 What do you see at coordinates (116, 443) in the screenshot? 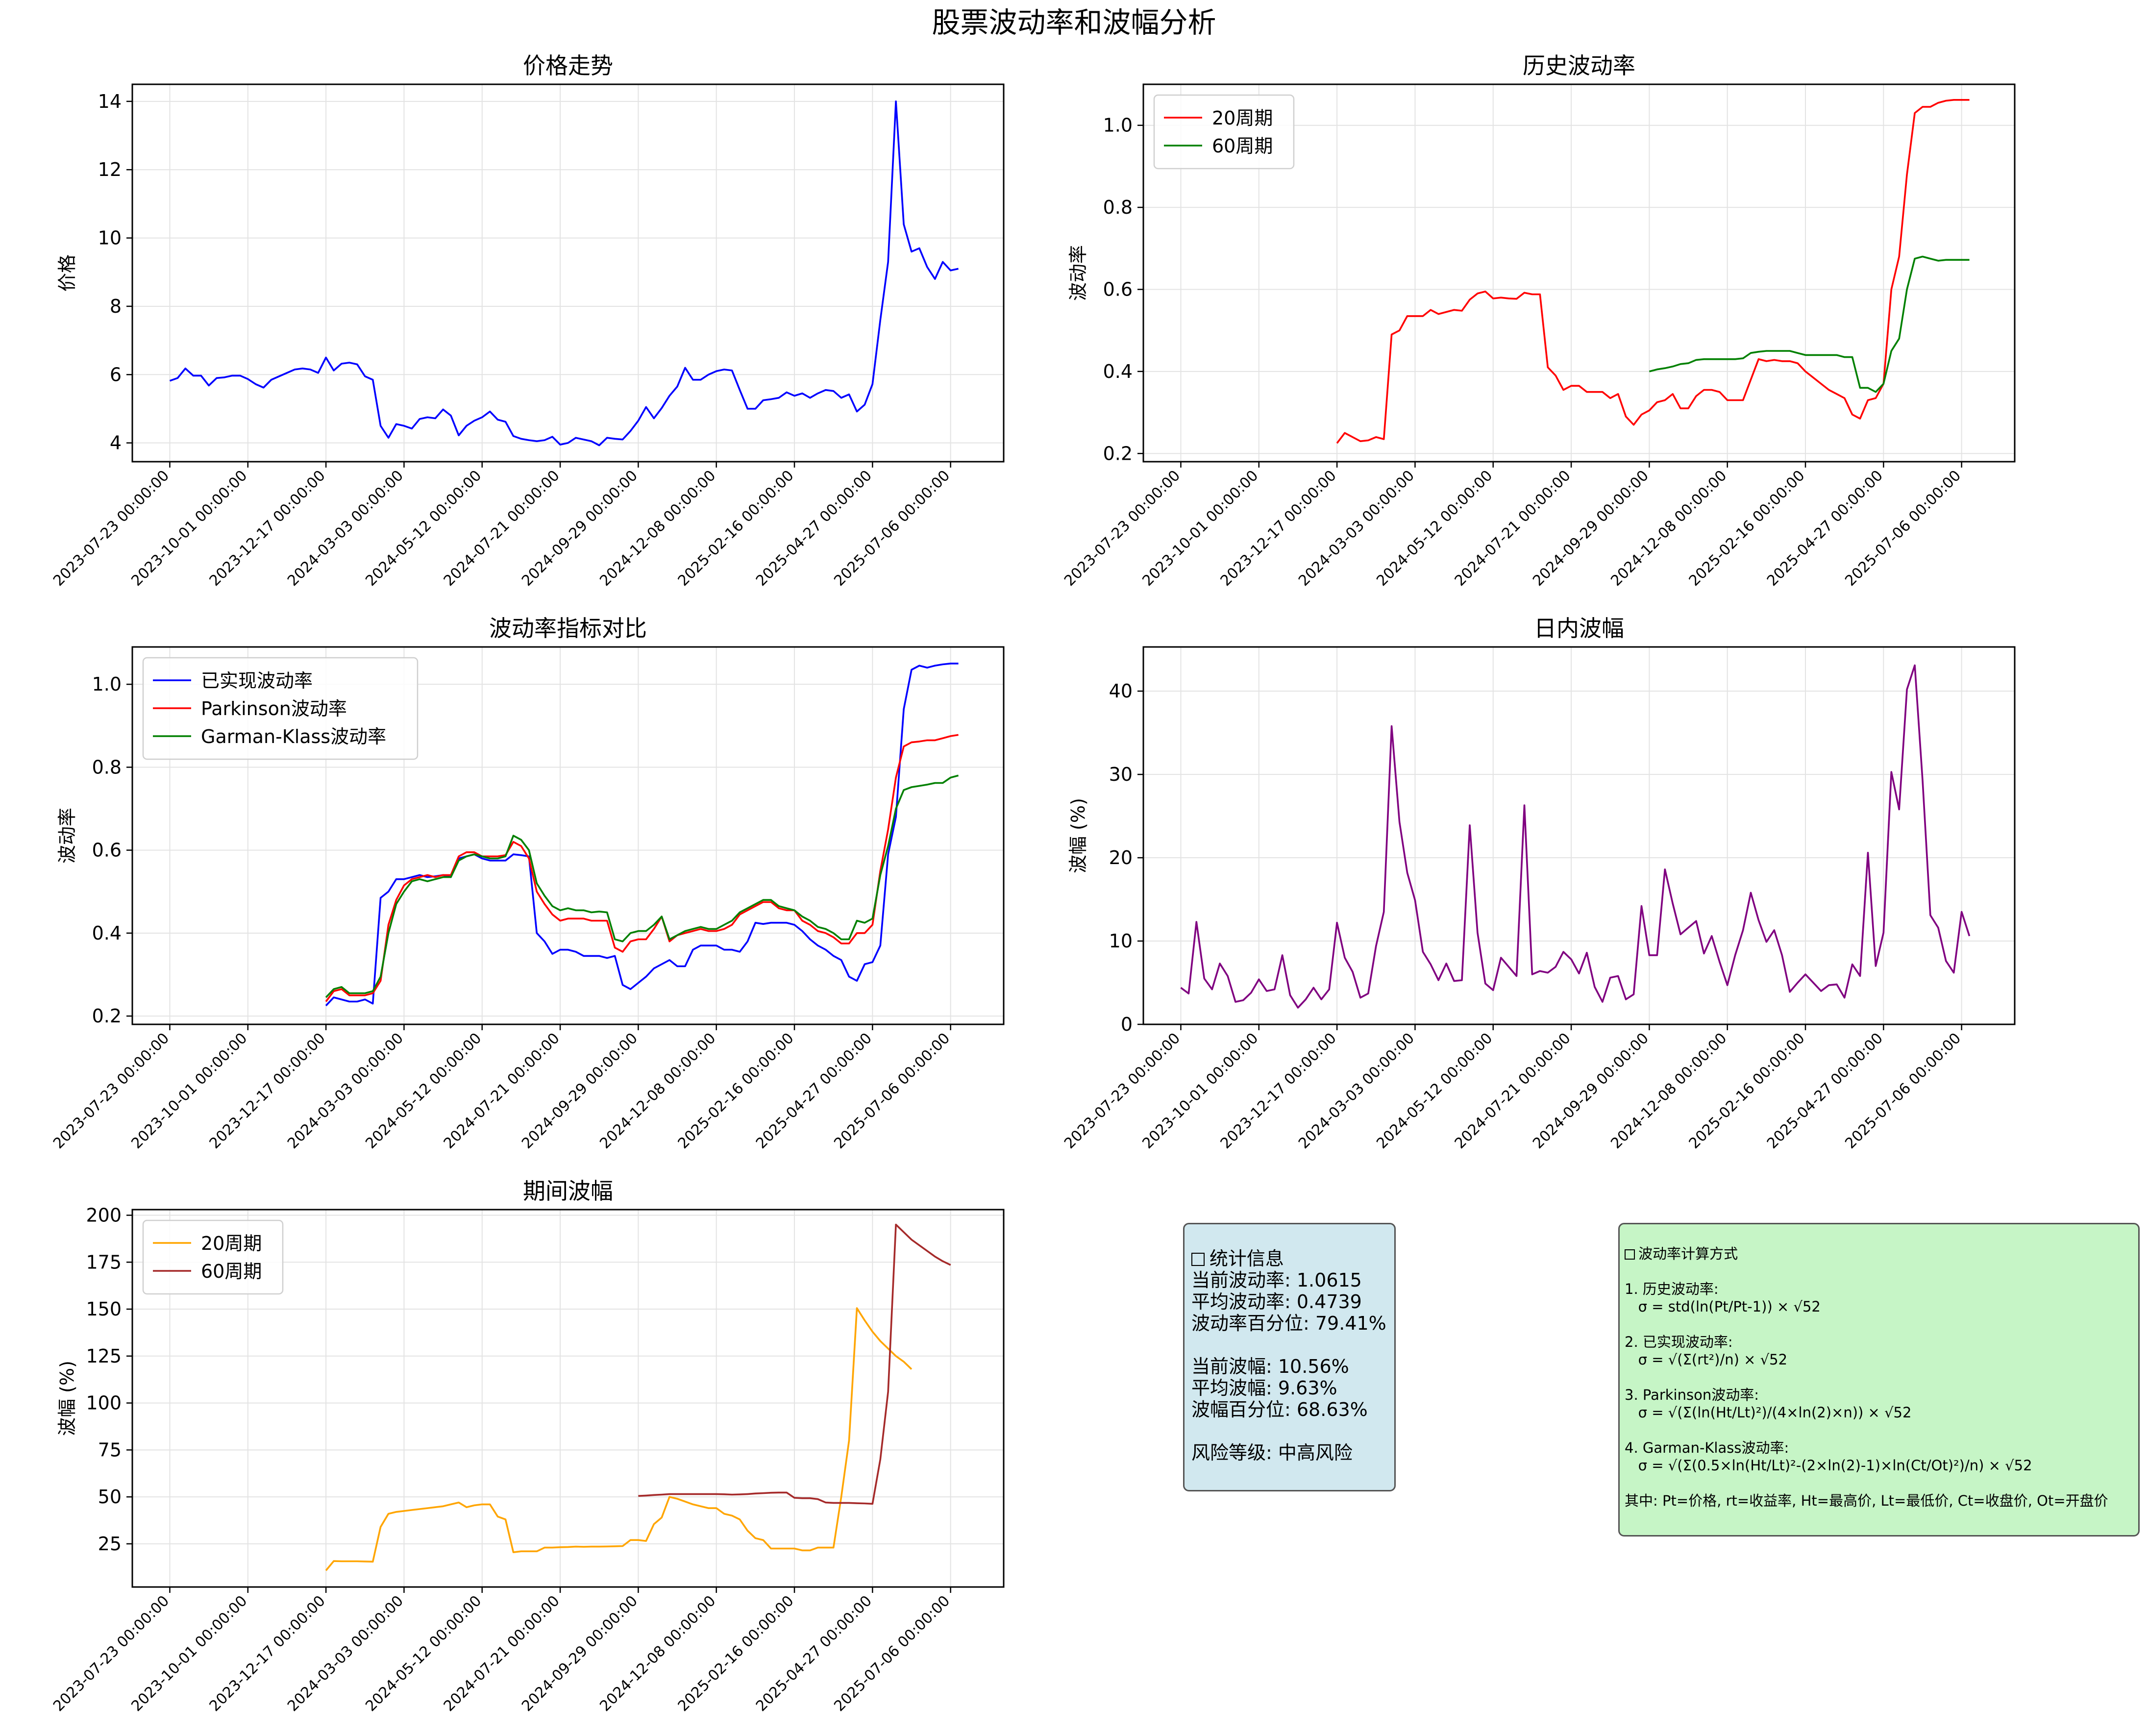
I see `y-tick-label: 4` at bounding box center [116, 443].